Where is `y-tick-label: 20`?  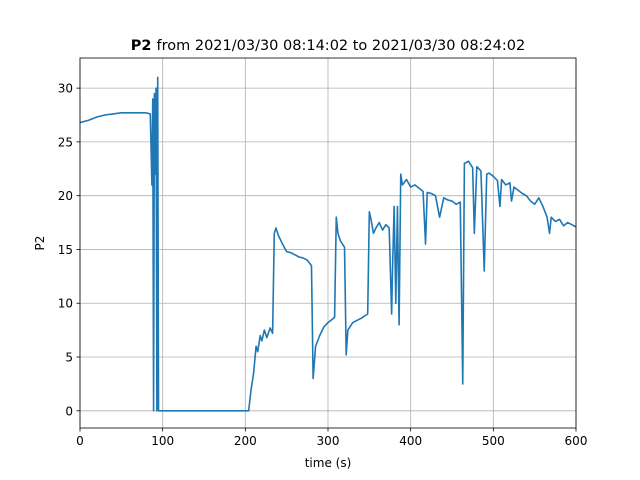
y-tick-label: 20 is located at coordinates (65, 196).